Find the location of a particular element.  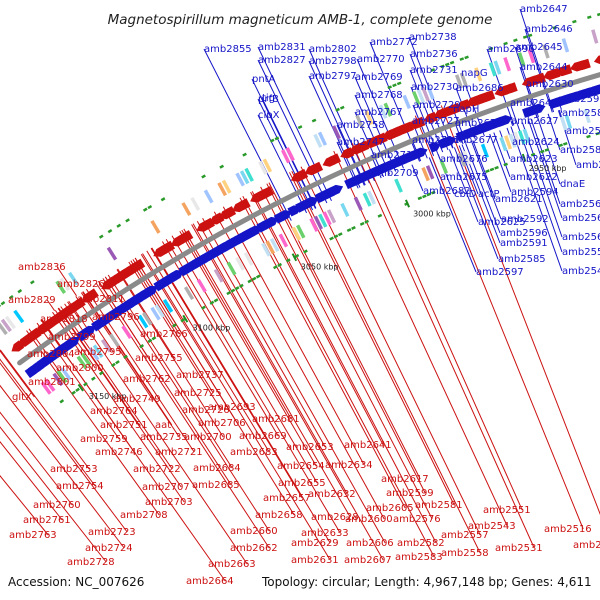

forward-gene-label: amb2727 is located at coordinates (436, 121).